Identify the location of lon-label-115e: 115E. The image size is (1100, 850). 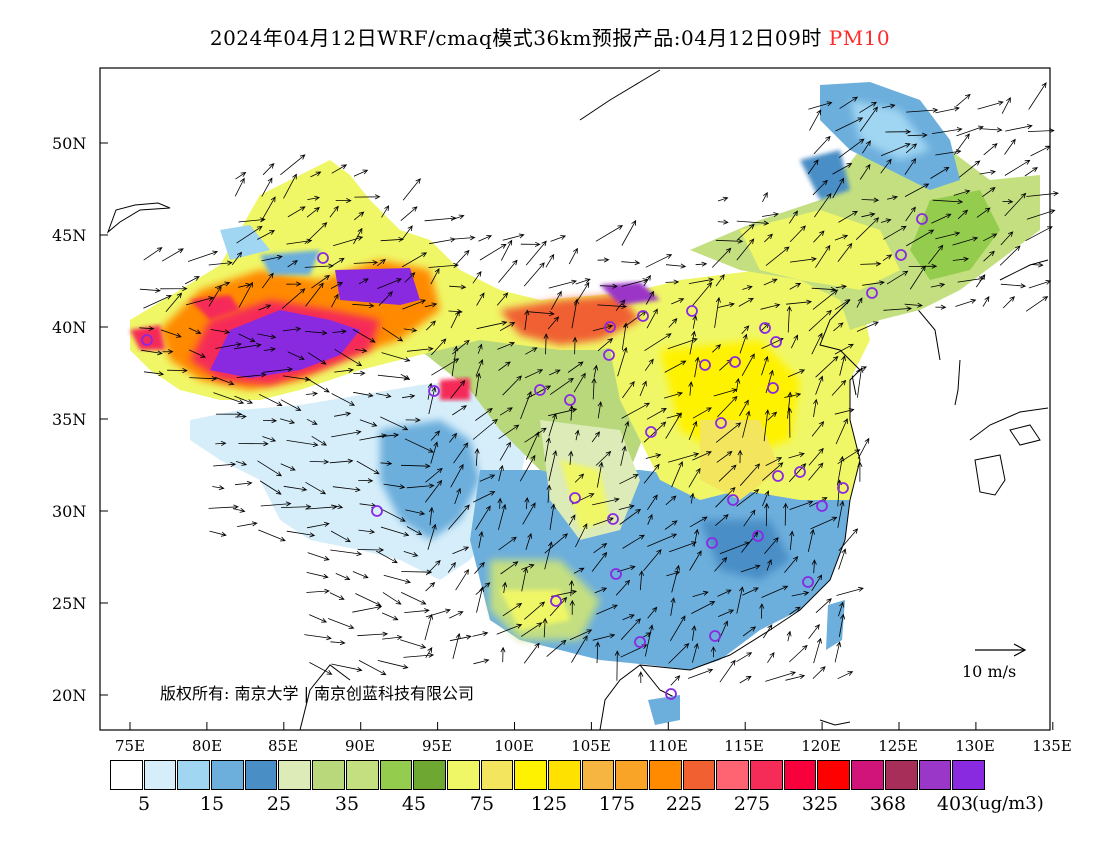
(744, 746).